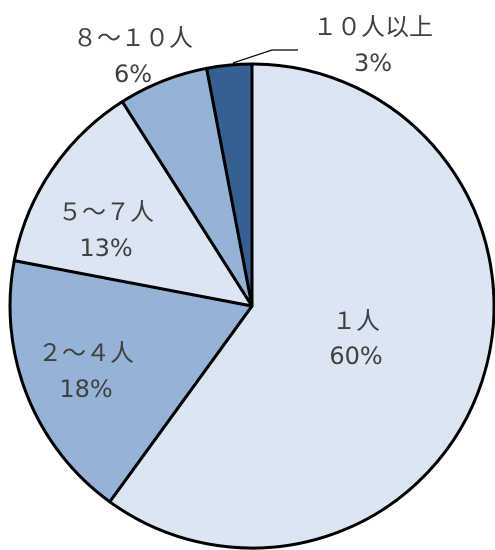 The image size is (495, 550). Describe the element at coordinates (133, 38) in the screenshot. I see `slice-label-8-10-persons: ８～１０人` at that location.